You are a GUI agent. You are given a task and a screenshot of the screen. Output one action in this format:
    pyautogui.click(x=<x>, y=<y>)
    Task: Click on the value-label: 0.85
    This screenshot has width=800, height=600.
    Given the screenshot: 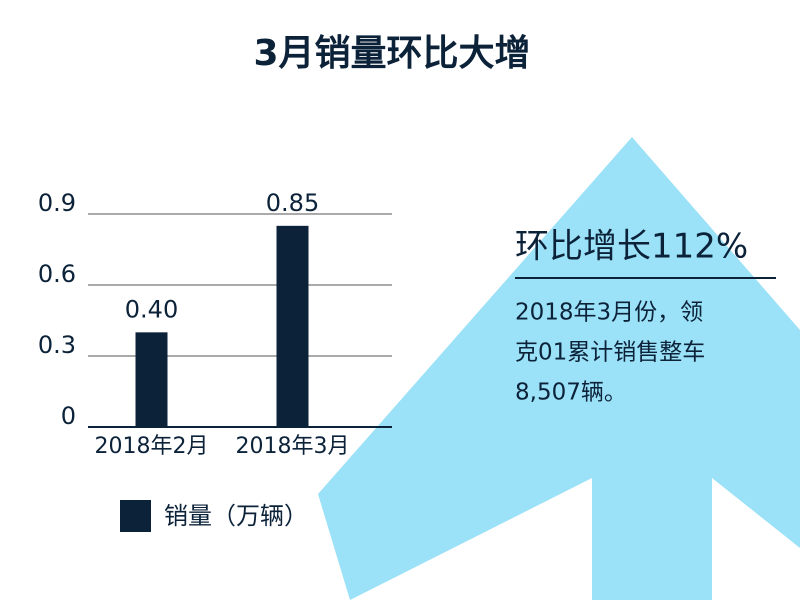 What is the action you would take?
    pyautogui.click(x=292, y=203)
    